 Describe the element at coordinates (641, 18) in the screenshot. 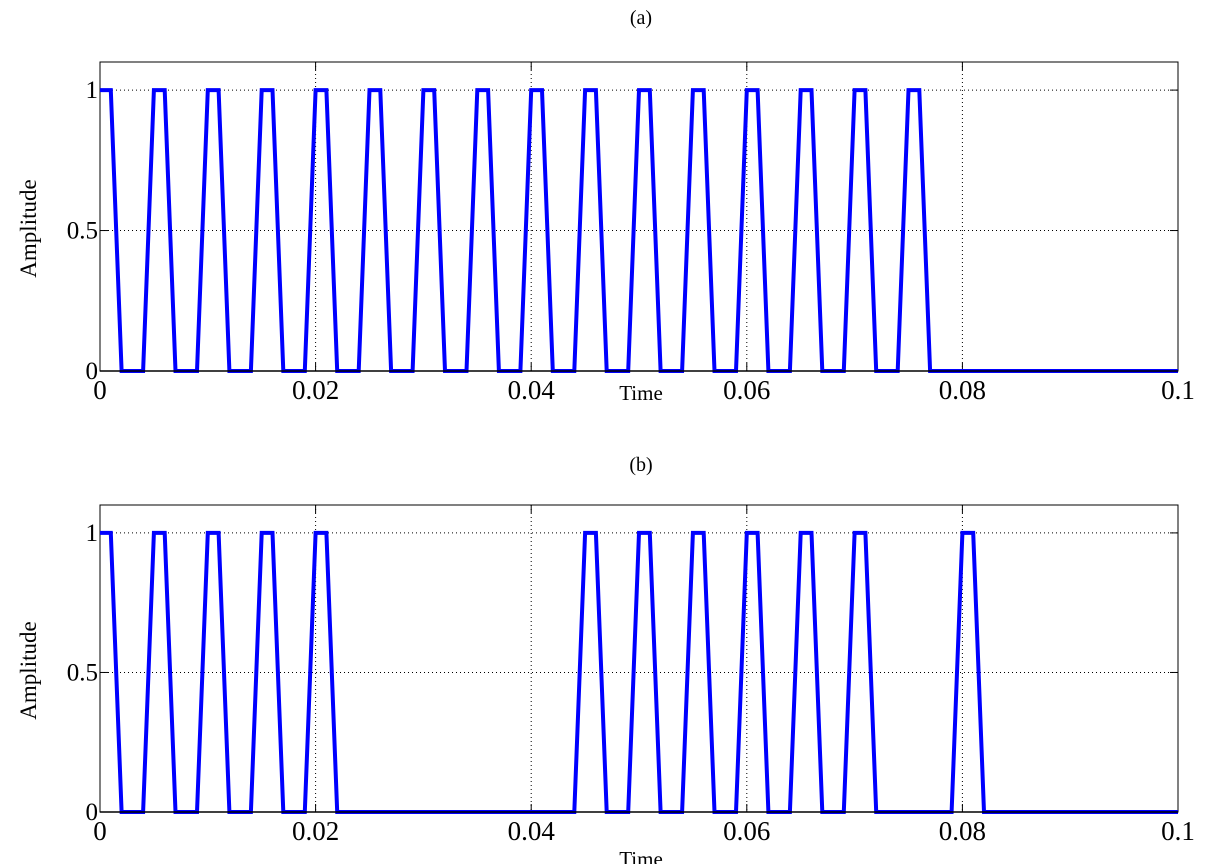

I see `subplot-title: (a)` at that location.